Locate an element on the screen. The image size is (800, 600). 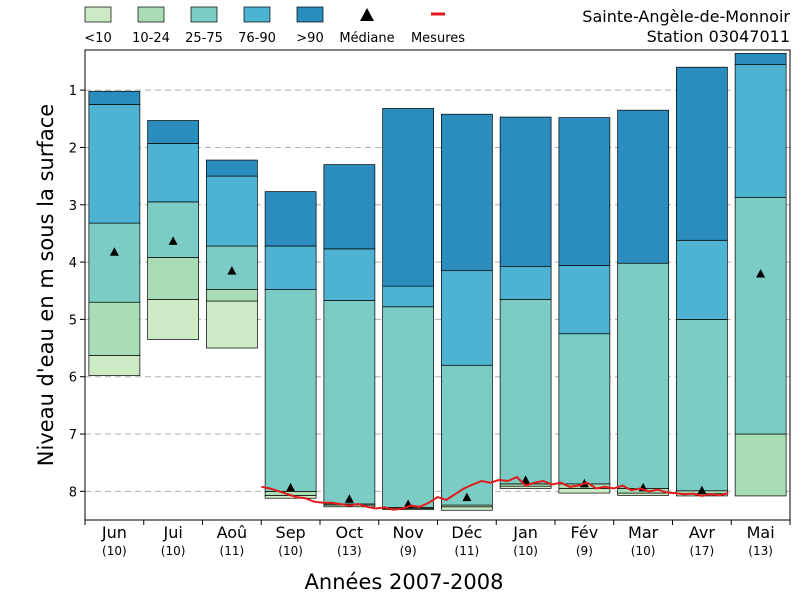
sample-count-label: (17) is located at coordinates (702, 551).